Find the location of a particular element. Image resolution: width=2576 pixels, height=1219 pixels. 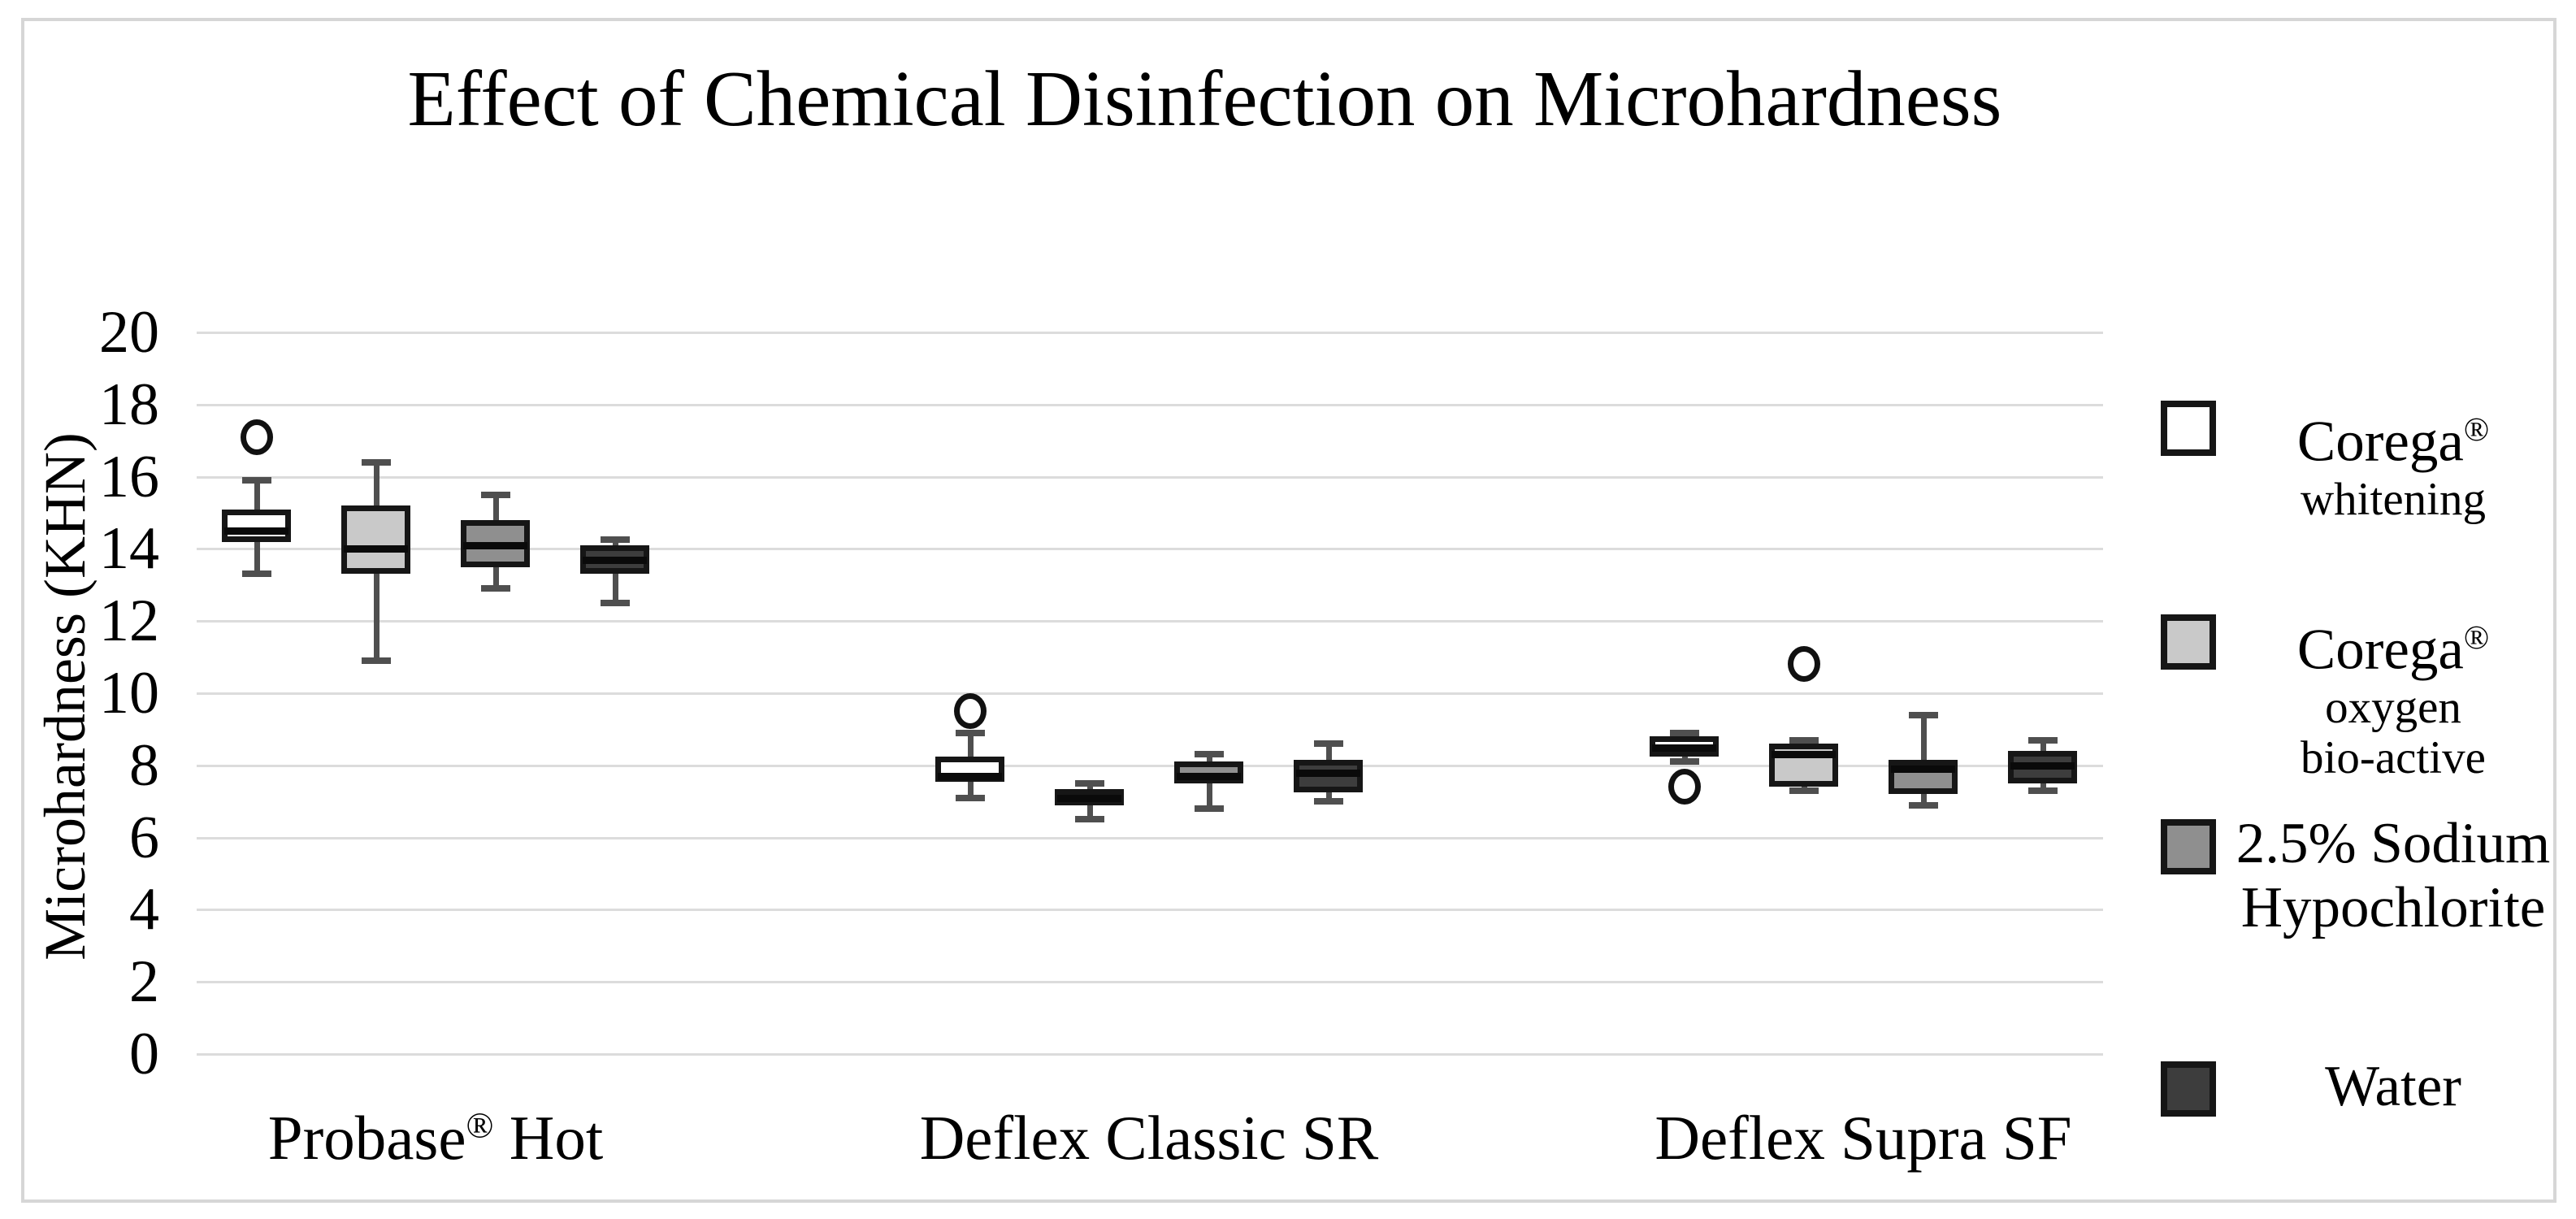

legend-label-text: 2.5% Sodium is located at coordinates (2393, 844).